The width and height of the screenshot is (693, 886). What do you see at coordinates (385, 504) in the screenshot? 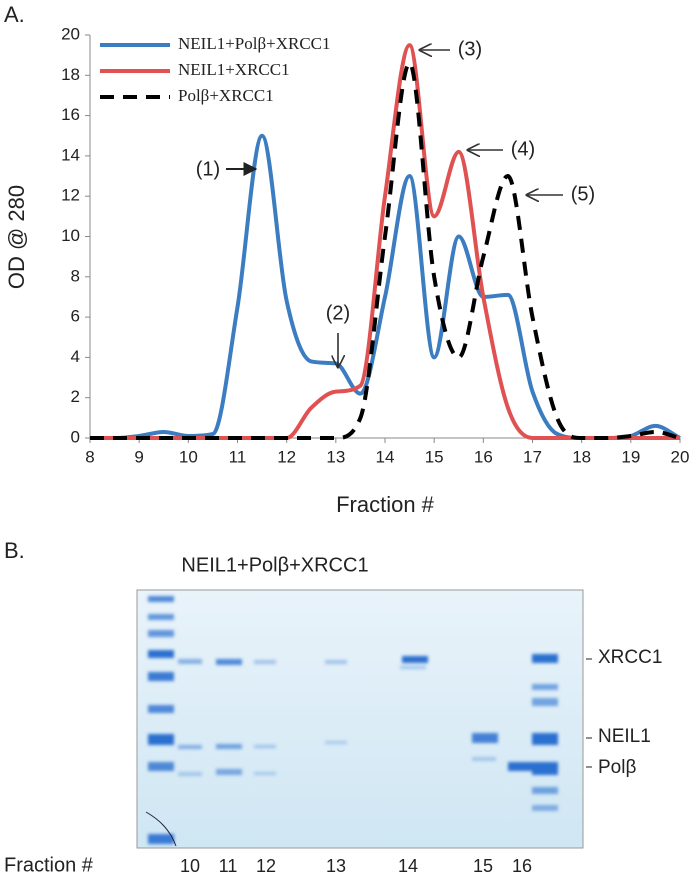
I see `x-axis-title: Fraction #` at bounding box center [385, 504].